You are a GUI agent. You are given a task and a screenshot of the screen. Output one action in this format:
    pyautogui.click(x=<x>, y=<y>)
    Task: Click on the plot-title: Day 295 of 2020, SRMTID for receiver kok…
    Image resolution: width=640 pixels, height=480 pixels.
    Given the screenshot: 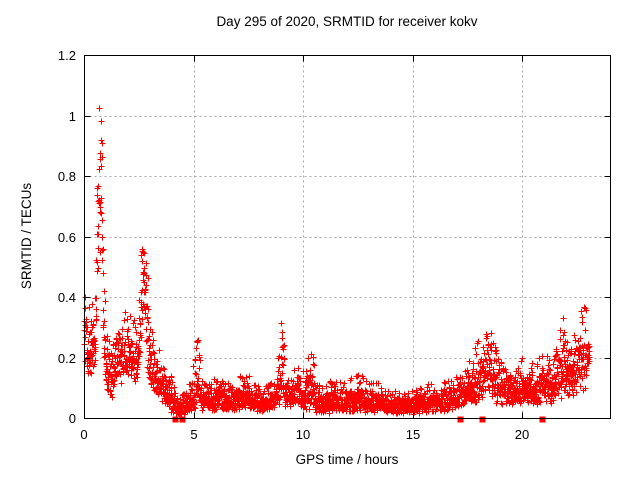 What is the action you would take?
    pyautogui.click(x=347, y=21)
    